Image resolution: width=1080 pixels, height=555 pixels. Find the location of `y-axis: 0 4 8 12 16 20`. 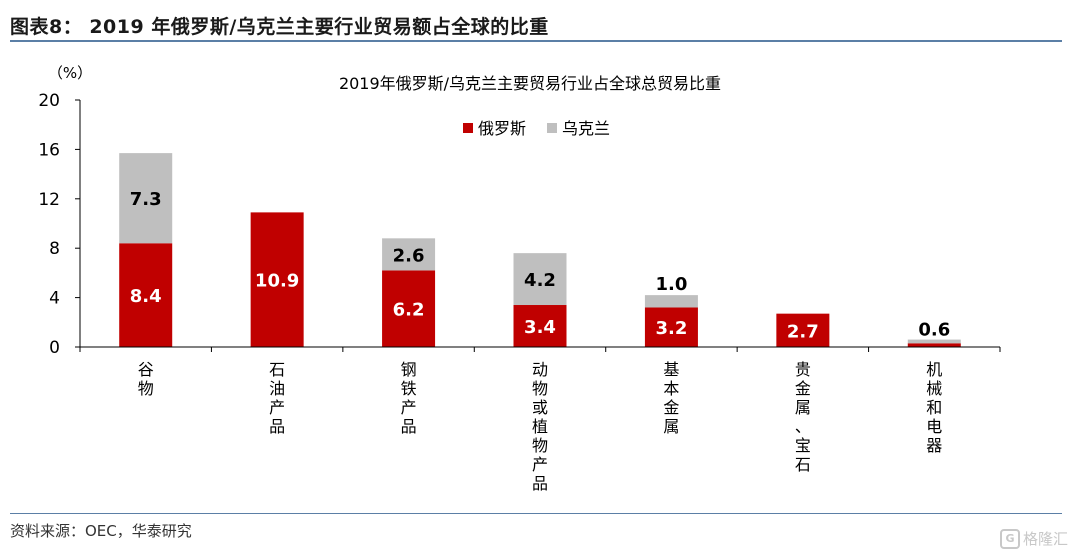

y-axis: 0 4 8 12 16 20 is located at coordinates (59, 224).